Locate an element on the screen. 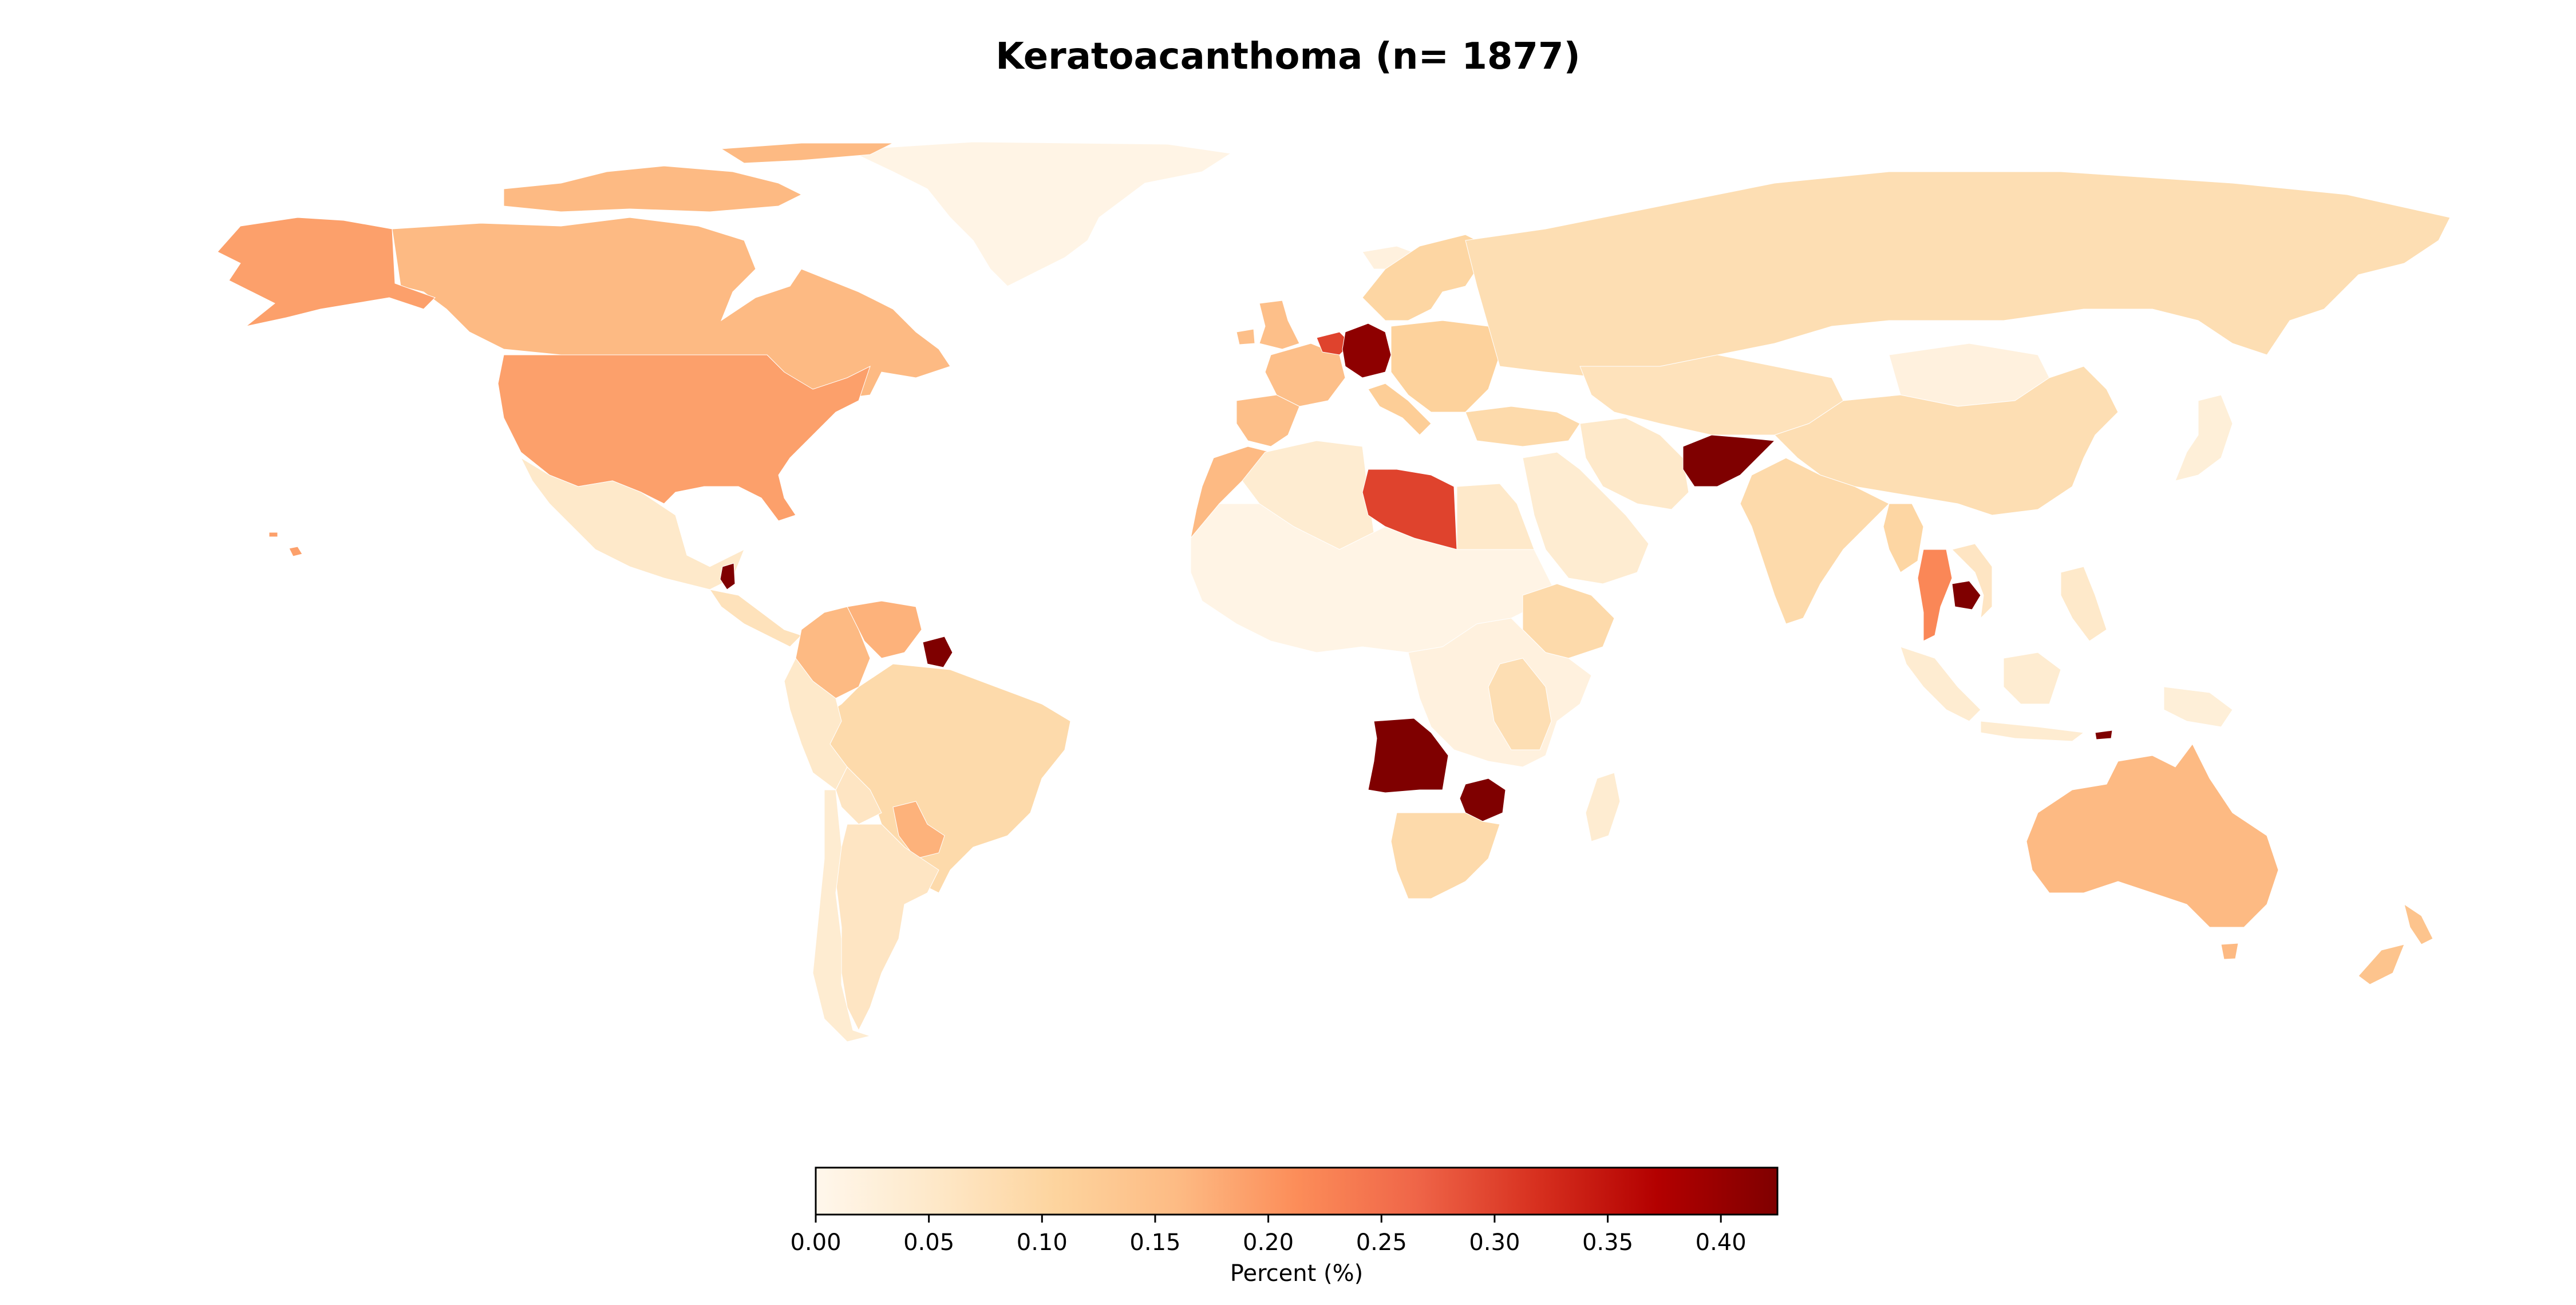 The image size is (2576, 1305). argentina-region is located at coordinates (887, 927).